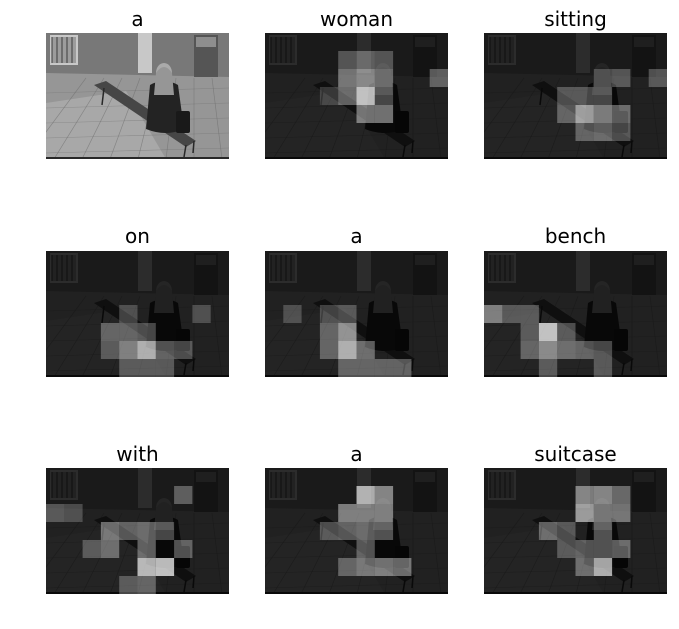 The width and height of the screenshot is (679, 629). I want to click on bottom-edge, so click(137, 158).